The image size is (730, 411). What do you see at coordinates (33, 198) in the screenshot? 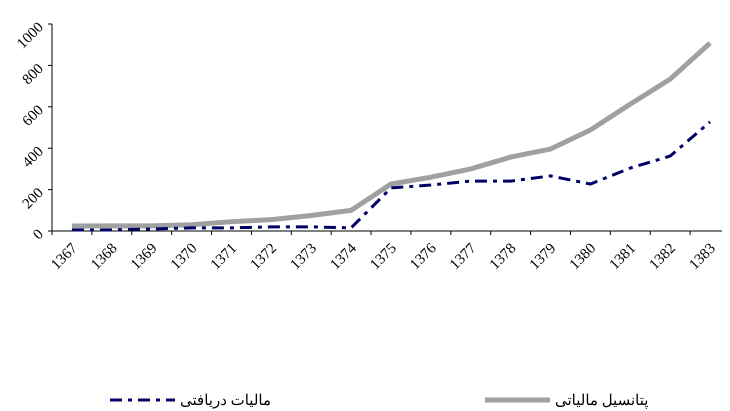
I see `y-tick-label: 200` at bounding box center [33, 198].